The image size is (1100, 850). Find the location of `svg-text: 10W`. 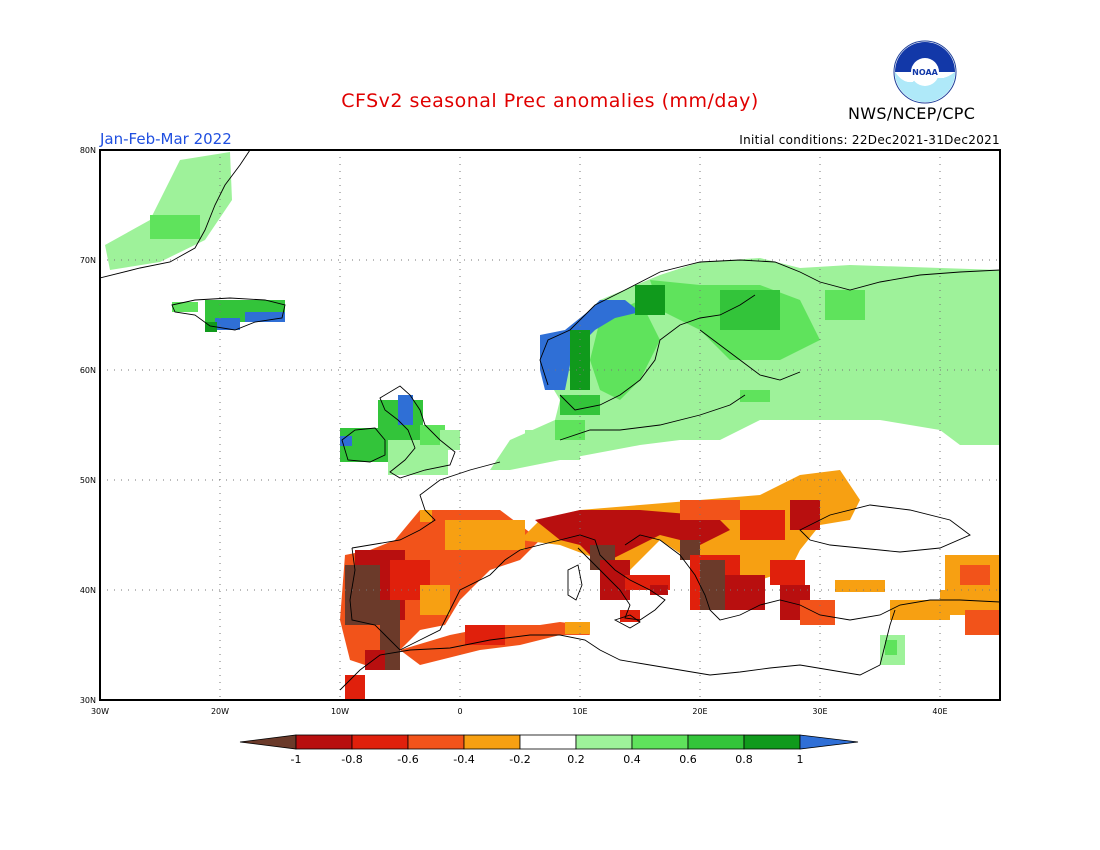

svg-text: 10W is located at coordinates (340, 711).